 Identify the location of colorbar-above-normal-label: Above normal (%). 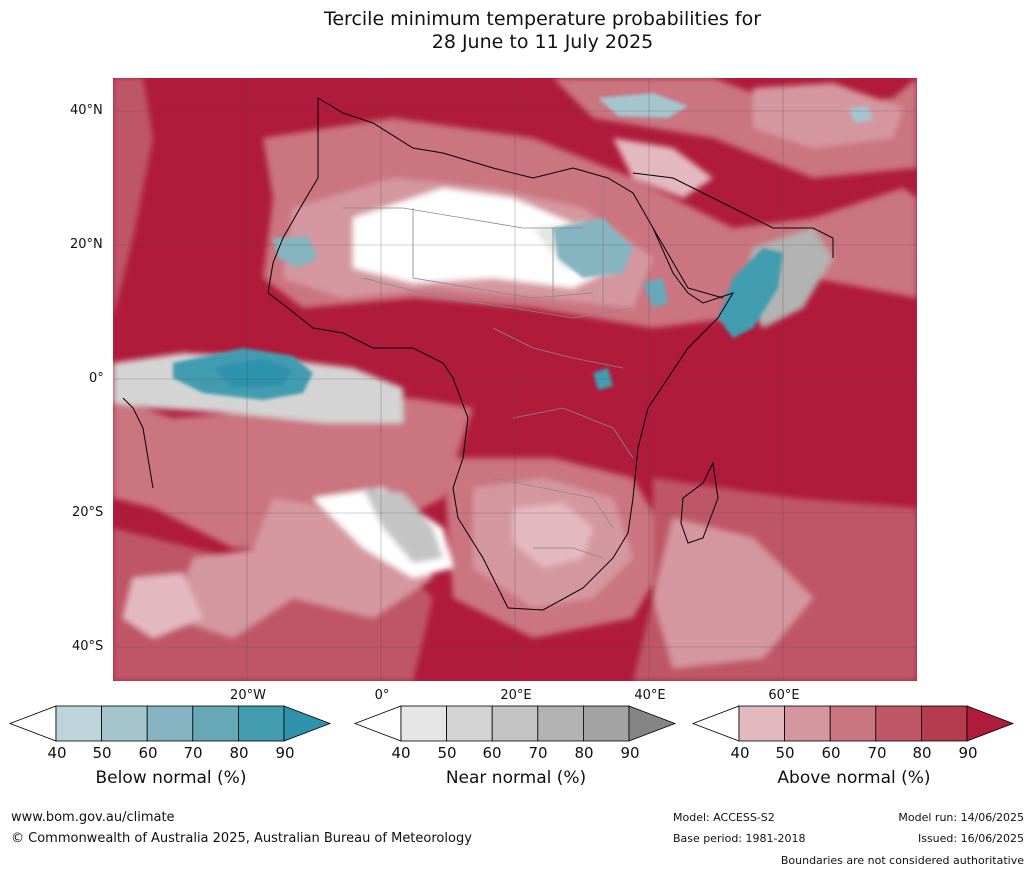
(854, 778).